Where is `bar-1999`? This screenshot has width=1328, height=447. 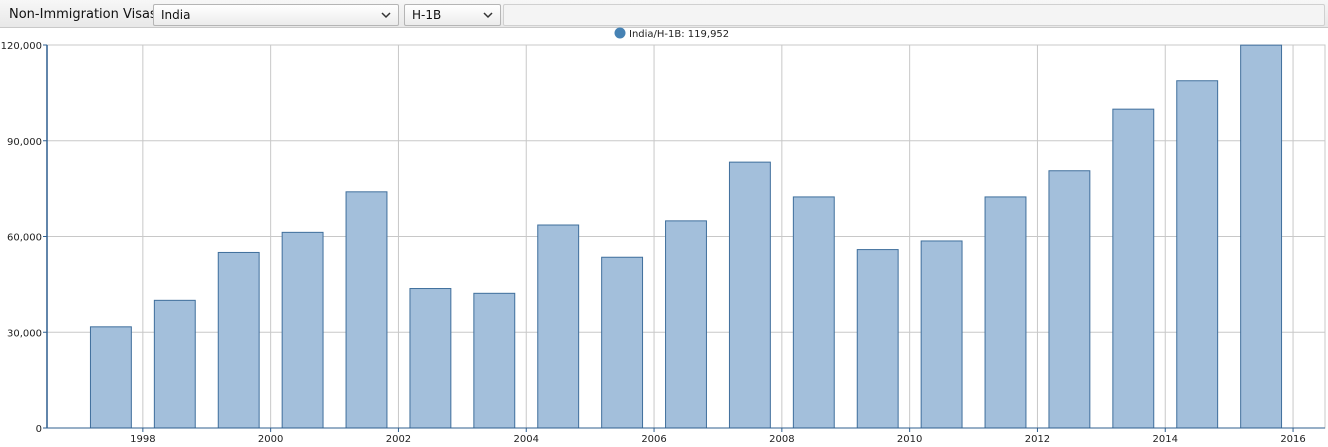 bar-1999 is located at coordinates (238, 340).